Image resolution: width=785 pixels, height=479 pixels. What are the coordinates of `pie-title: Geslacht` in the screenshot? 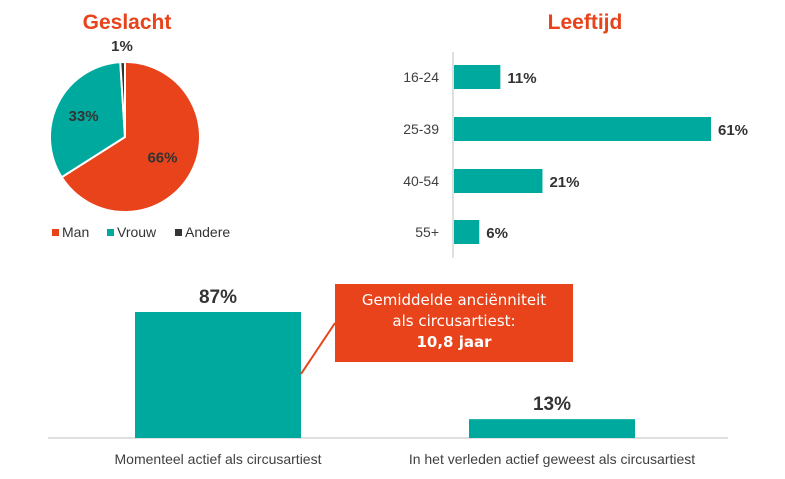 It's located at (127, 22).